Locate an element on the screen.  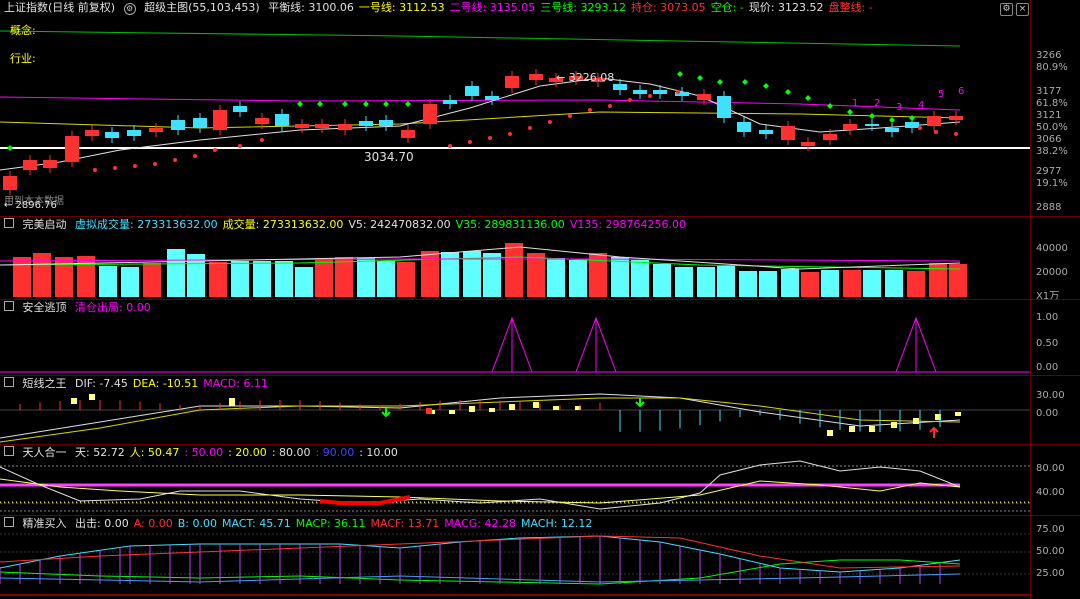
axis-label: 30.00 is located at coordinates (1050, 395).